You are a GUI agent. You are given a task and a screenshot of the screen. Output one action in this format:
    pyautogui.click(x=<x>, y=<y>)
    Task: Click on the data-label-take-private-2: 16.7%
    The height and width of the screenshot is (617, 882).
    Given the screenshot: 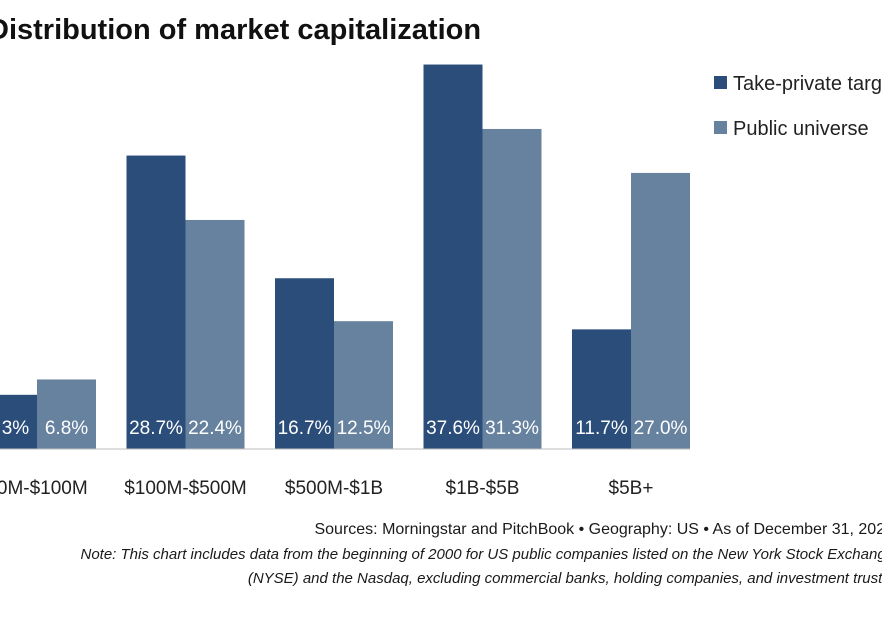 What is the action you would take?
    pyautogui.click(x=305, y=428)
    